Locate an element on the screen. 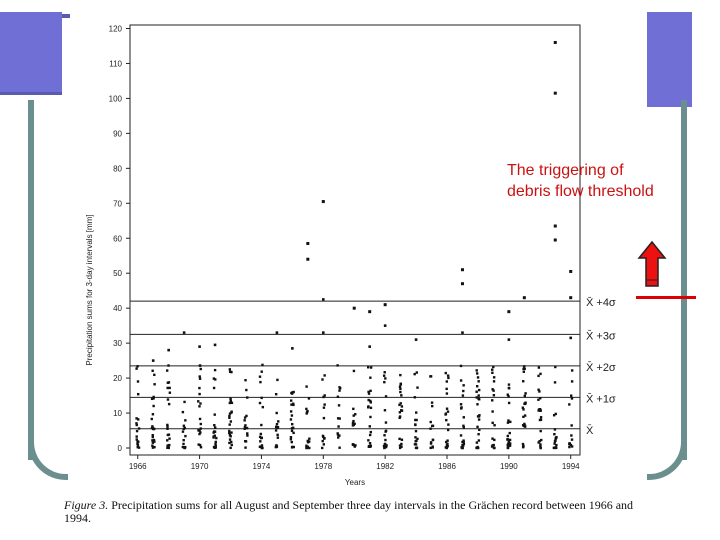 The width and height of the screenshot is (720, 540). x-tick-label: 1974 is located at coordinates (262, 466).